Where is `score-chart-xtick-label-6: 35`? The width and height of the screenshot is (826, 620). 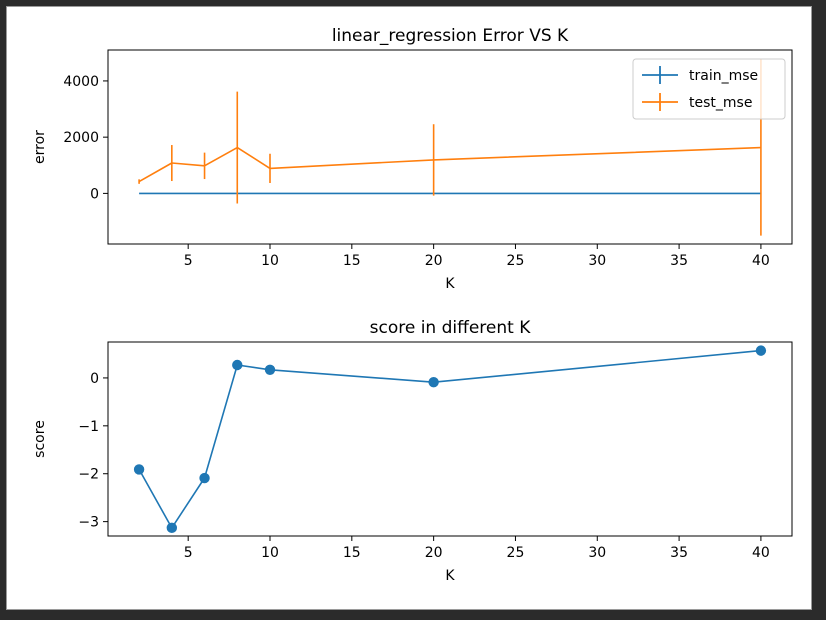
score-chart-xtick-label-6: 35 is located at coordinates (679, 553).